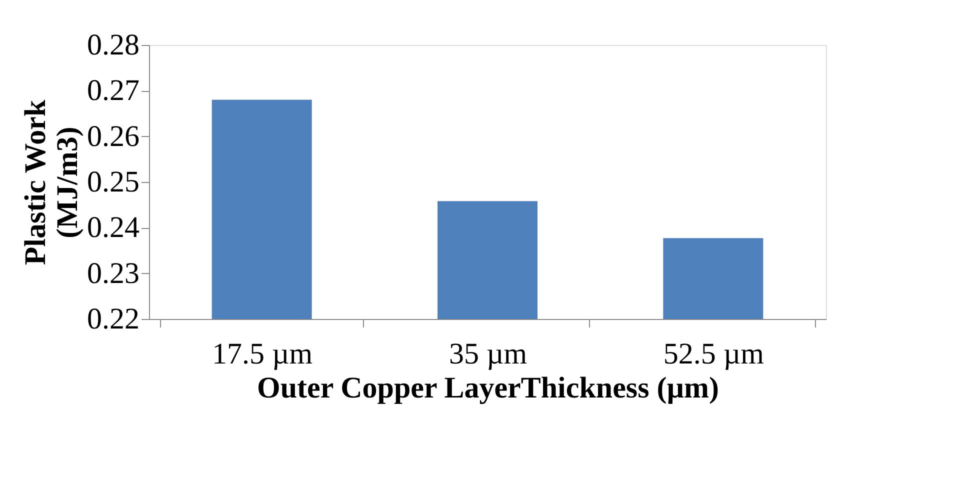 Image resolution: width=967 pixels, height=479 pixels. I want to click on x-tick-label: 52.5 µm, so click(713, 354).